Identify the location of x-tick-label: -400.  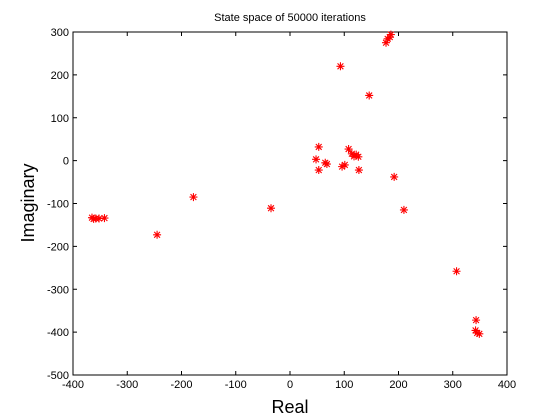
(73, 385).